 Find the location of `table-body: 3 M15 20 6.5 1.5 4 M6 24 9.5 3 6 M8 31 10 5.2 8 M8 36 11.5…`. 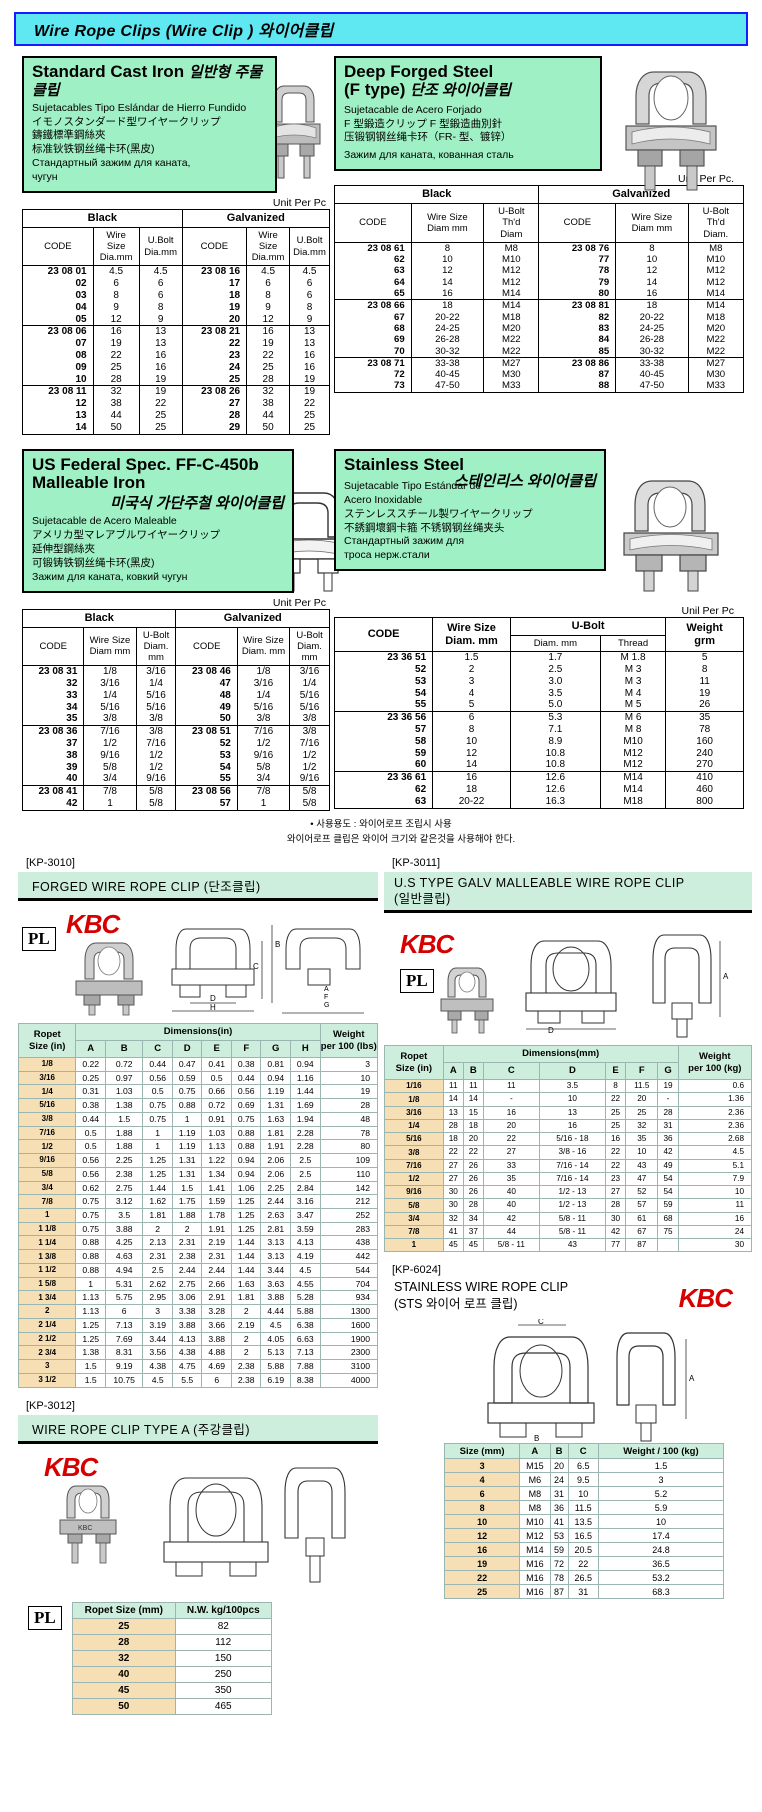

table-body: 3 M15 20 6.5 1.5 4 M6 24 9.5 3 6 M8 31 10 5.2 8 M8 36 11.5… is located at coordinates (584, 1529).